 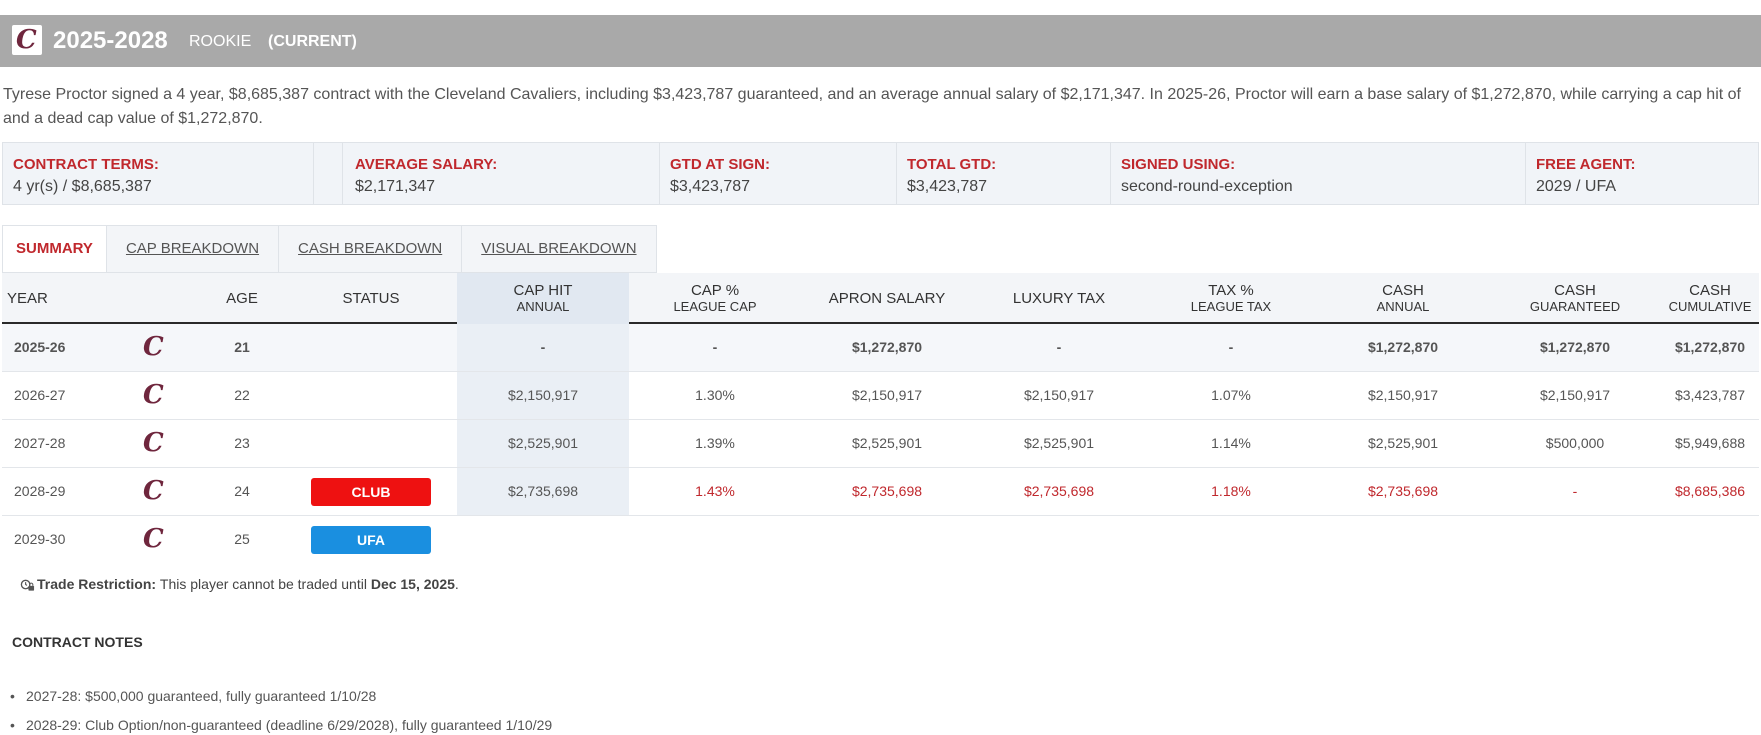 What do you see at coordinates (887, 298) in the screenshot?
I see `col-apron-salary: APRON SALARY` at bounding box center [887, 298].